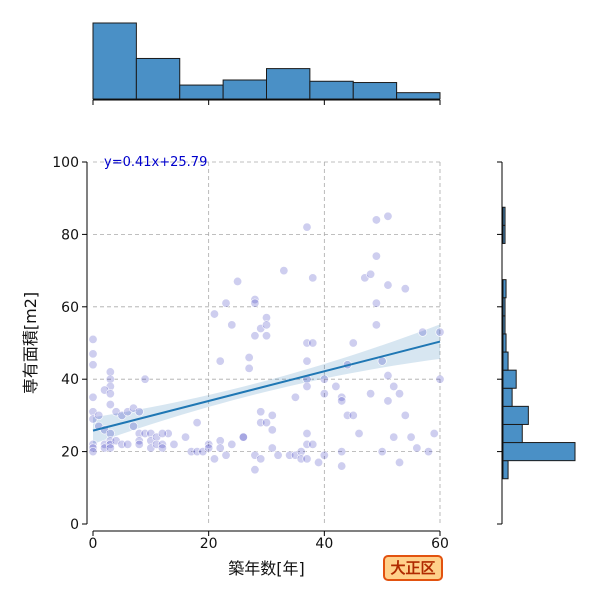 The image size is (600, 600). What do you see at coordinates (324, 544) in the screenshot?
I see `x-tick-label: 40` at bounding box center [324, 544].